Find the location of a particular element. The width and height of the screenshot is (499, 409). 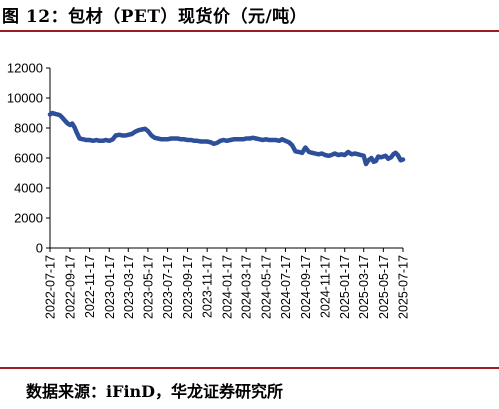

x-tick-label: 2025-01-17 is located at coordinates (345, 287).